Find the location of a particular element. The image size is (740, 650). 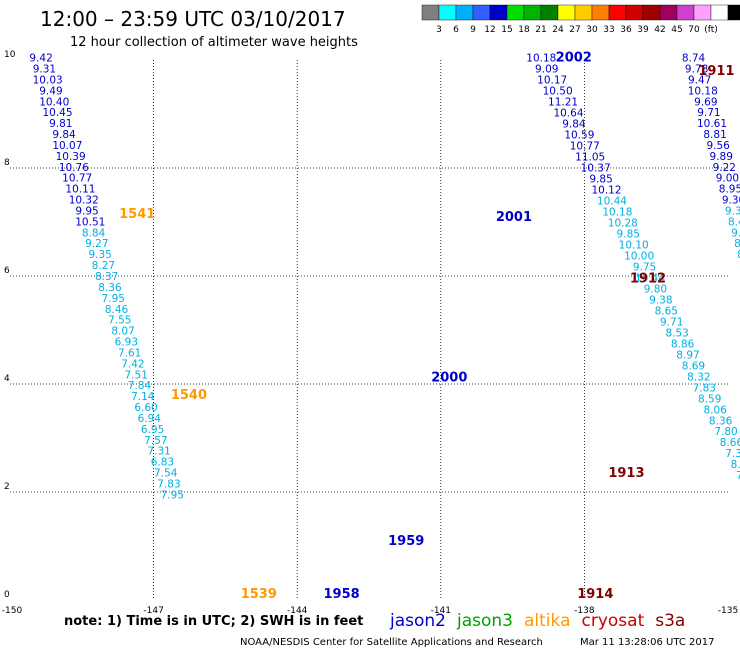

wave-height-value: 8.46 is located at coordinates (117, 310).